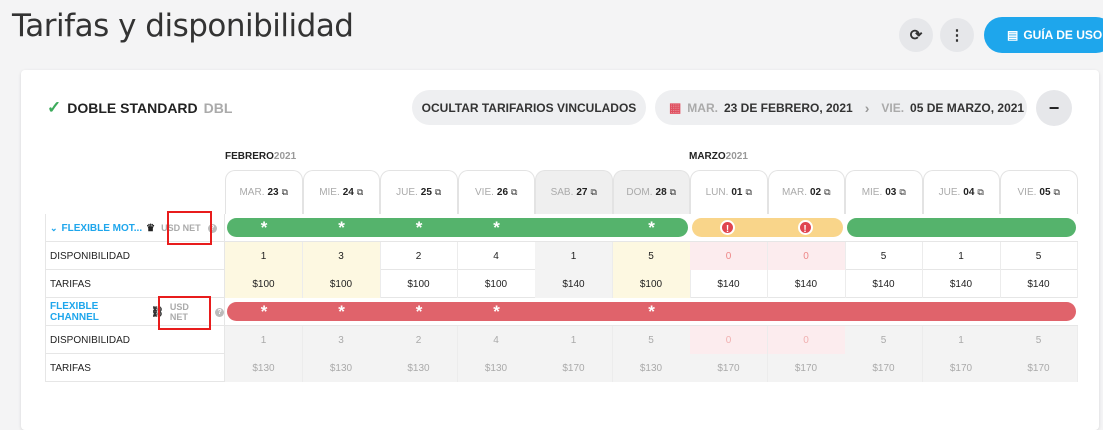  Describe the element at coordinates (341, 192) in the screenshot. I see `day-header: MIE. 24 ⧉` at that location.